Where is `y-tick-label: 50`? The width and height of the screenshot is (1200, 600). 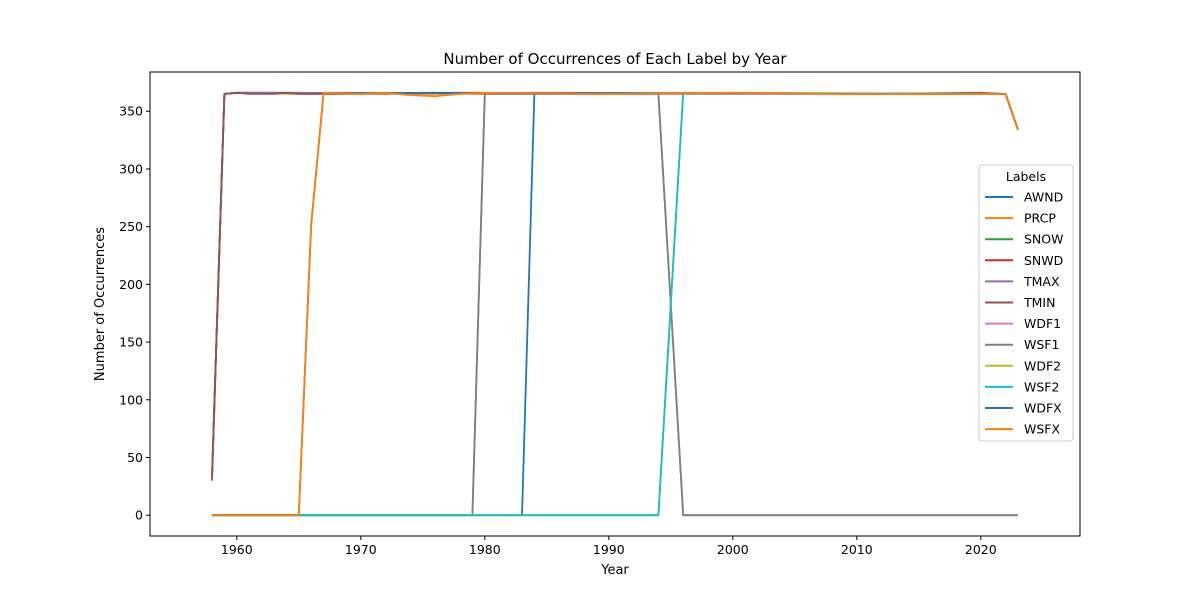 y-tick-label: 50 is located at coordinates (135, 457).